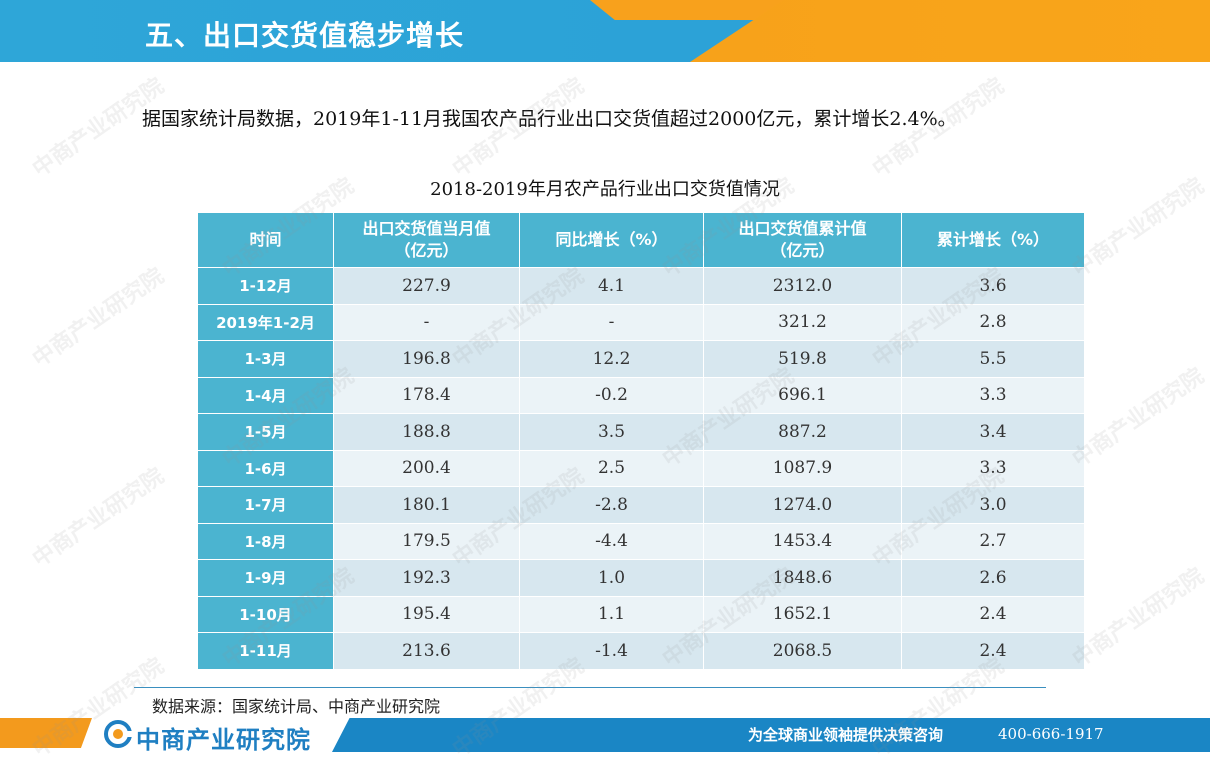  What do you see at coordinates (426, 359) in the screenshot?
I see `table-cell: 196.8` at bounding box center [426, 359].